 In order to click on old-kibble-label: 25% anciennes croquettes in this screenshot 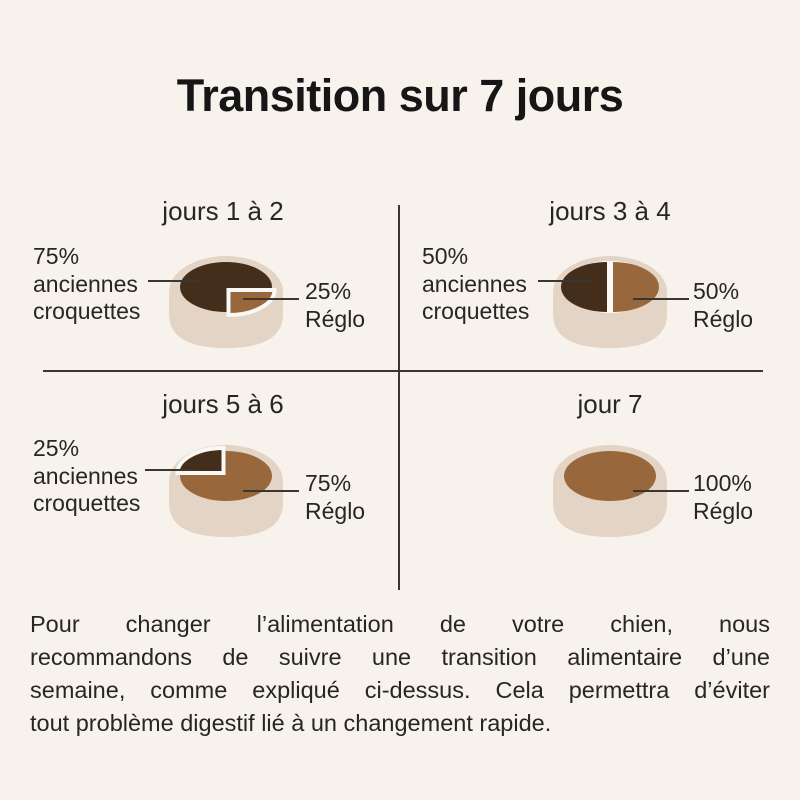, I will do `click(86, 476)`.